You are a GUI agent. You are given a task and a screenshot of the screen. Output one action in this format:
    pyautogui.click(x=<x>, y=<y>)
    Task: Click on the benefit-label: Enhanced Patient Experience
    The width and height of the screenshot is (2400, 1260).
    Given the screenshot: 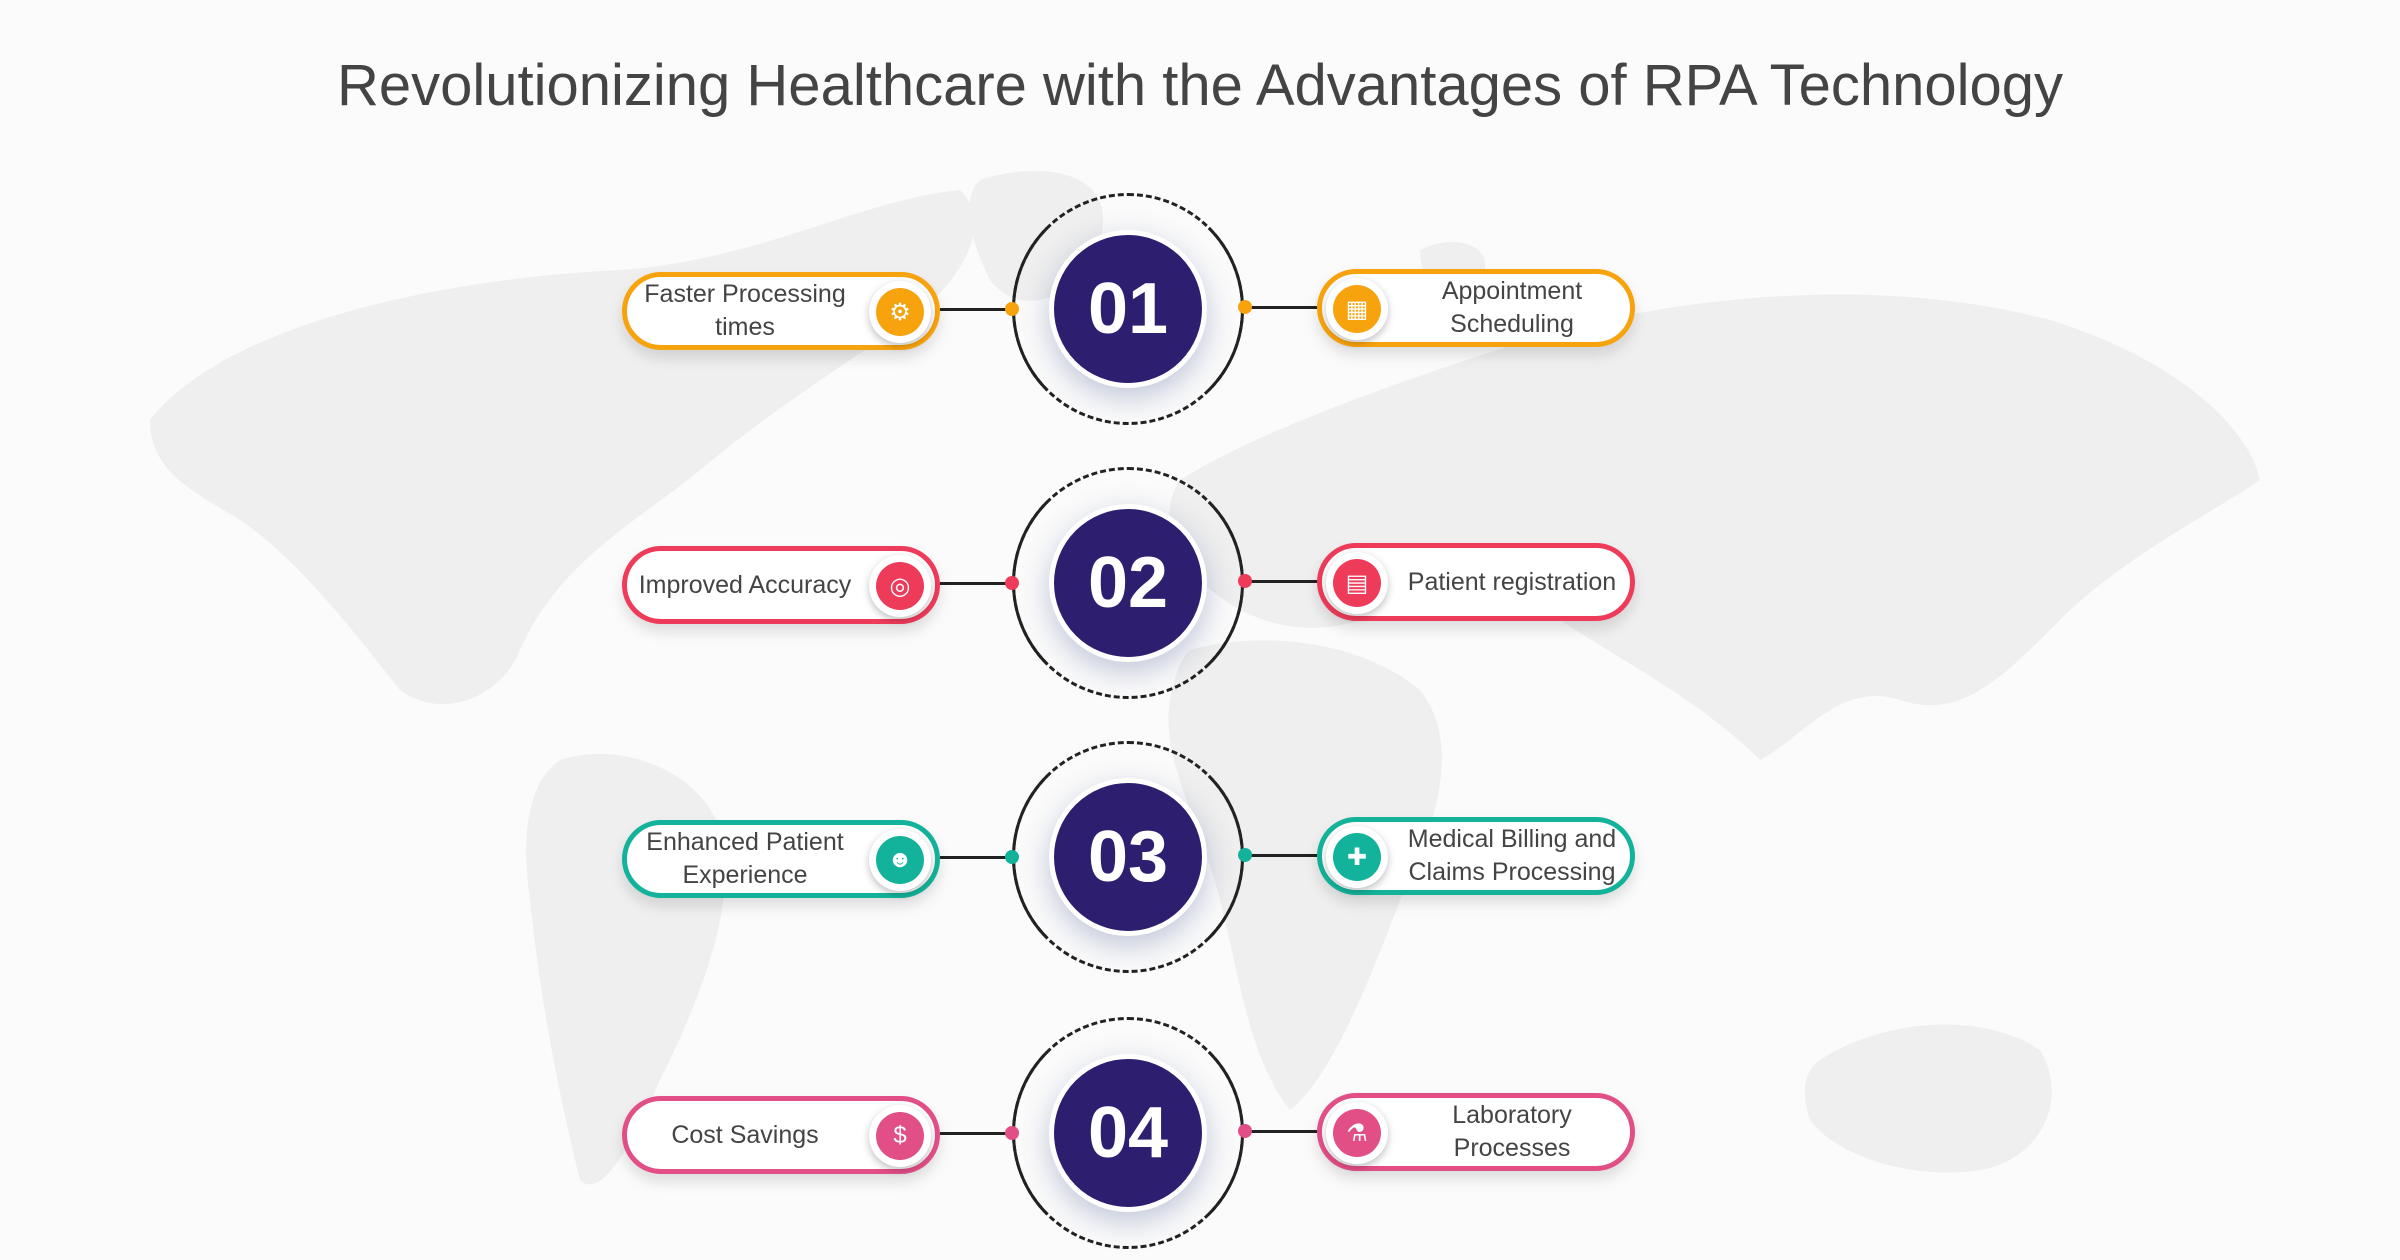 What is the action you would take?
    pyautogui.click(x=745, y=858)
    